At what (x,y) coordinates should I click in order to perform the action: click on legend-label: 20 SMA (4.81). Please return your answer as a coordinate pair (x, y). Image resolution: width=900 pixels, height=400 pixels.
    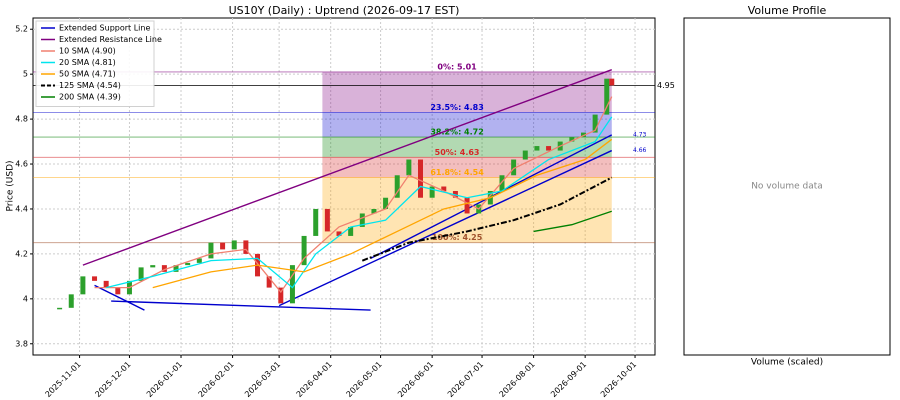
    Looking at the image, I should click on (87, 62).